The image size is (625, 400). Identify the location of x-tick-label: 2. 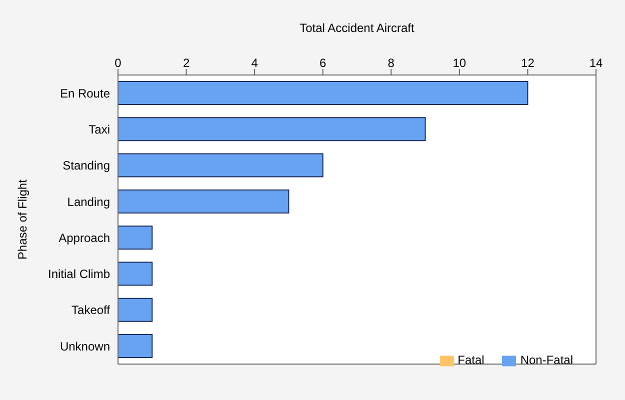
(186, 63).